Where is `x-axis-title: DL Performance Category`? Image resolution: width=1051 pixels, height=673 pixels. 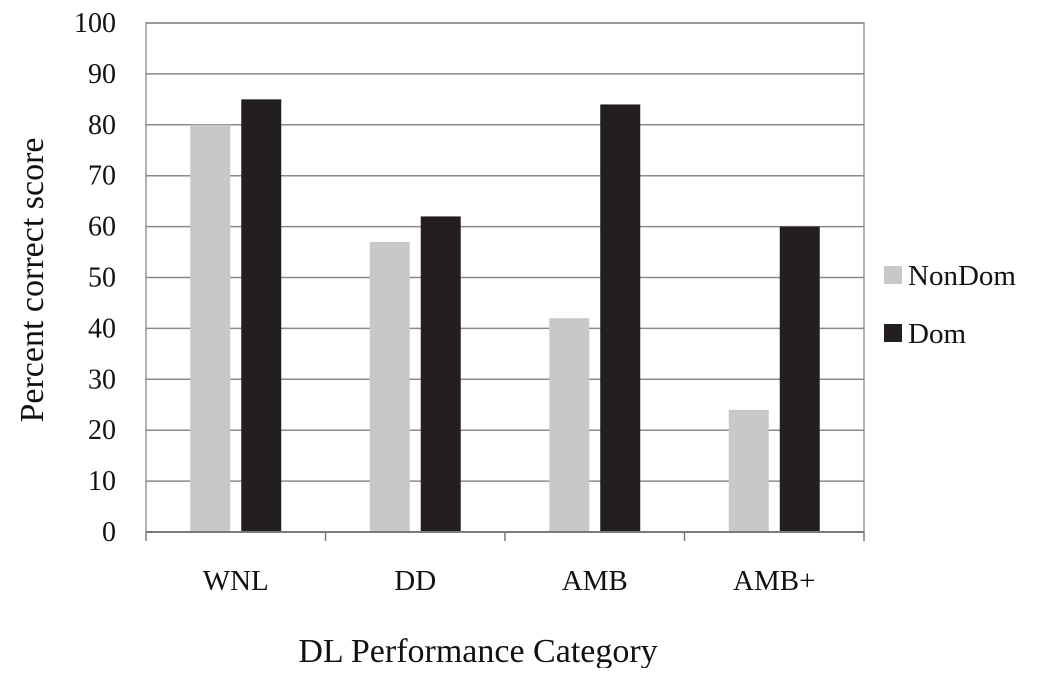 x-axis-title: DL Performance Category is located at coordinates (477, 650).